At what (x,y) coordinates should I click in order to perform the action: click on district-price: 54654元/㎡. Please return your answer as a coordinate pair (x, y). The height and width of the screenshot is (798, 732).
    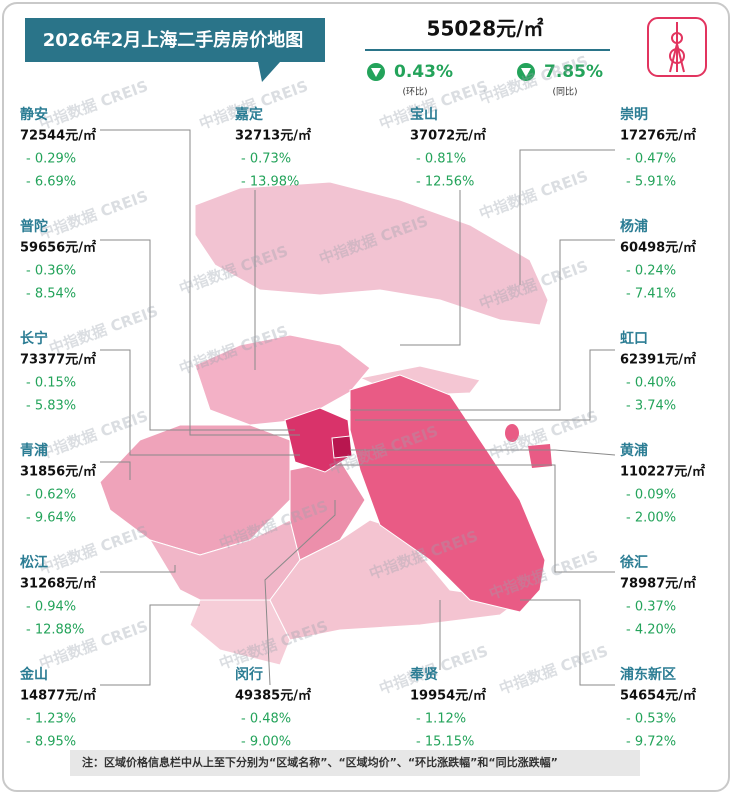
    Looking at the image, I should click on (658, 696).